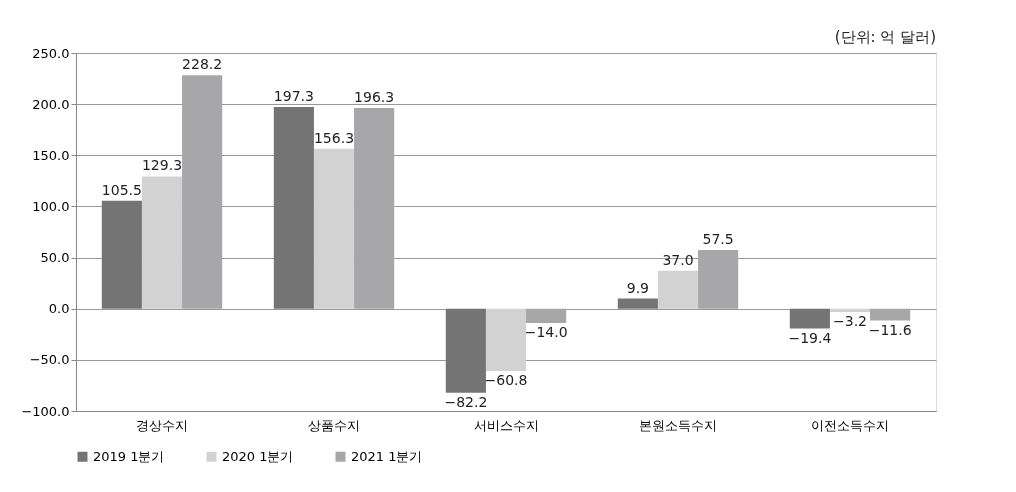 Image resolution: width=1016 pixels, height=492 pixels. Describe the element at coordinates (293, 95) in the screenshot. I see `data-label: 197.3` at that location.